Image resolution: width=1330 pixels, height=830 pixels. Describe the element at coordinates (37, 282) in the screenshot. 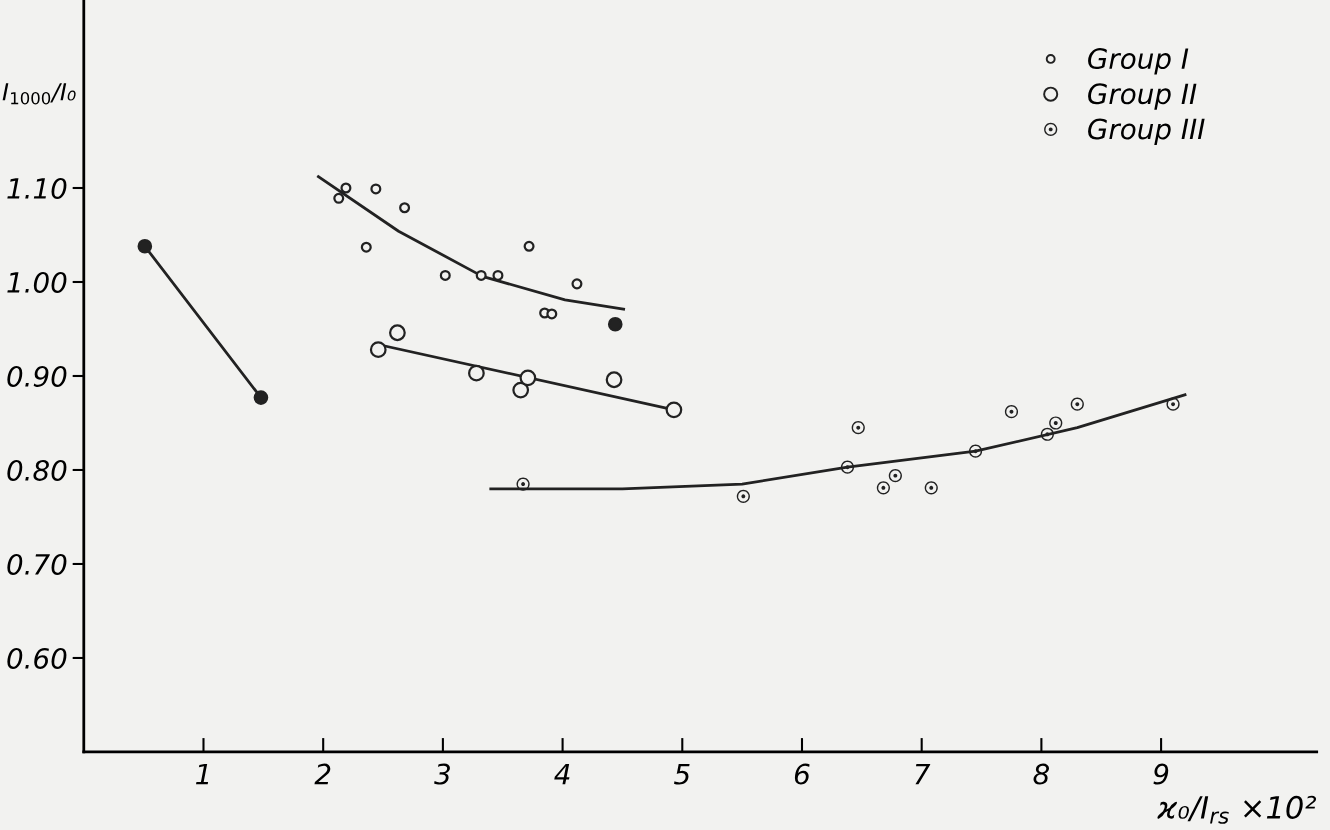

I see `y-tick-label: 1.00` at that location.